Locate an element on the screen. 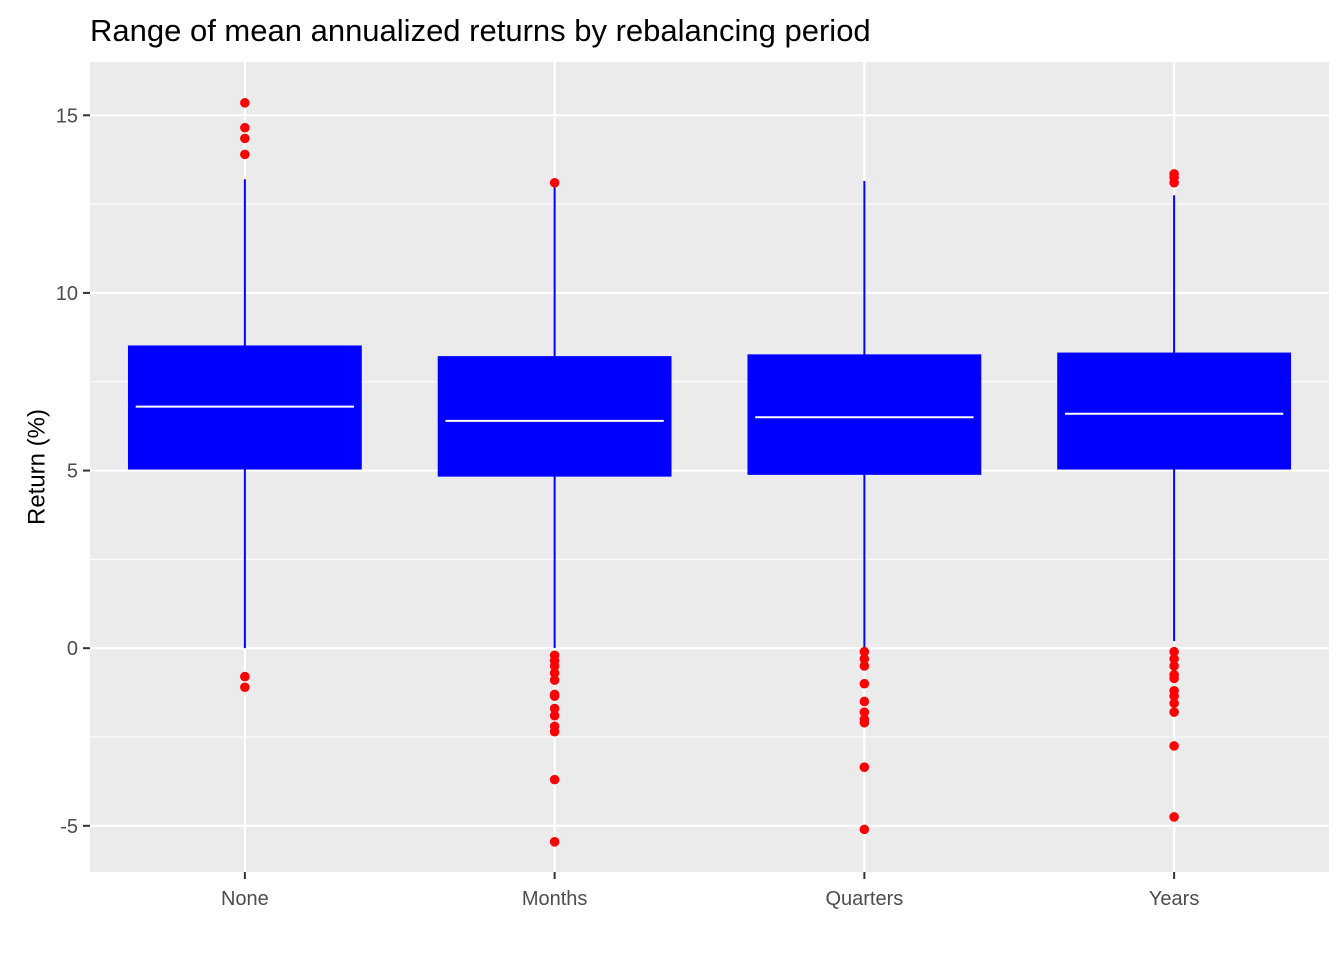 Image resolution: width=1344 pixels, height=960 pixels. box-months is located at coordinates (554, 512).